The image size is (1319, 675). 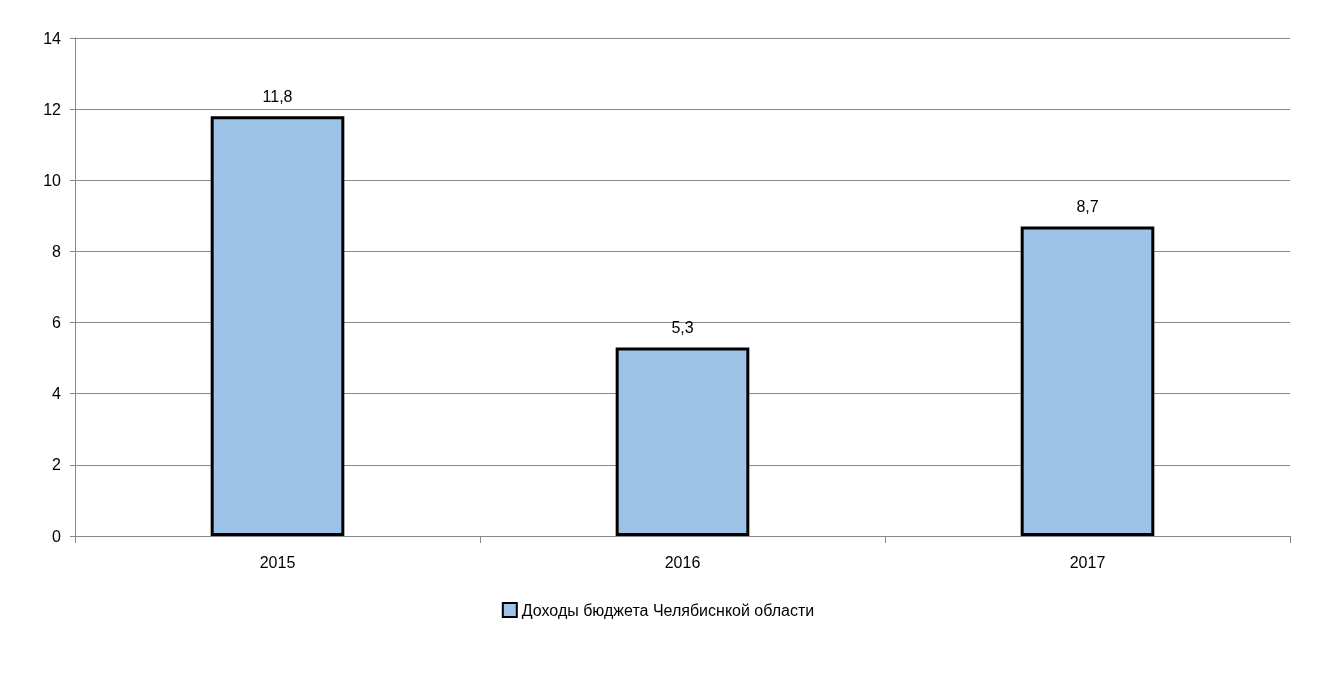 I want to click on legend-label: Доходы бюджета Челябиснкой области, so click(x=668, y=610).